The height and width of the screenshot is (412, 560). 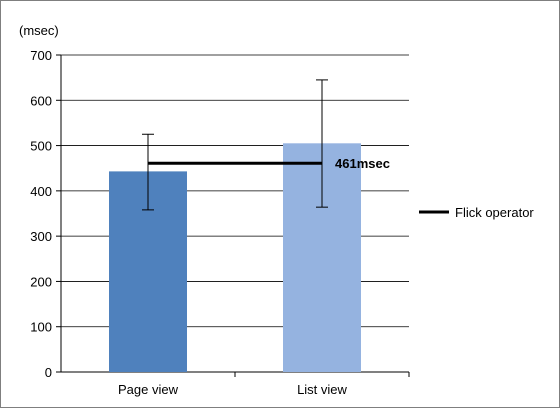 What do you see at coordinates (269, 163) in the screenshot?
I see `reference-line-group: 461msec` at bounding box center [269, 163].